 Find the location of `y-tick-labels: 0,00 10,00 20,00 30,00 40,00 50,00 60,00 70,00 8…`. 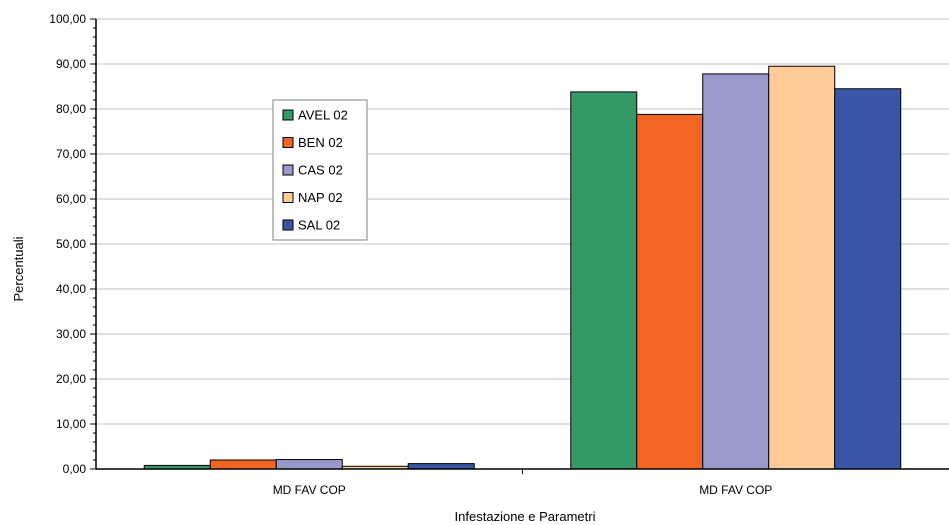

y-tick-labels: 0,00 10,00 20,00 30,00 40,00 50,00 60,00 70,00 8… is located at coordinates (67, 244).